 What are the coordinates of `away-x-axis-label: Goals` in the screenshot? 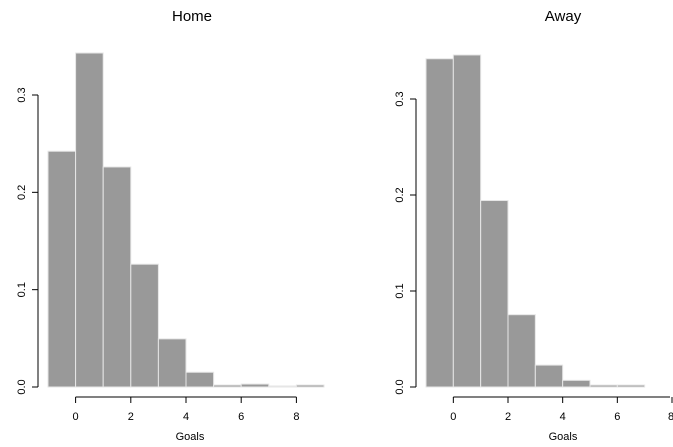 It's located at (563, 437).